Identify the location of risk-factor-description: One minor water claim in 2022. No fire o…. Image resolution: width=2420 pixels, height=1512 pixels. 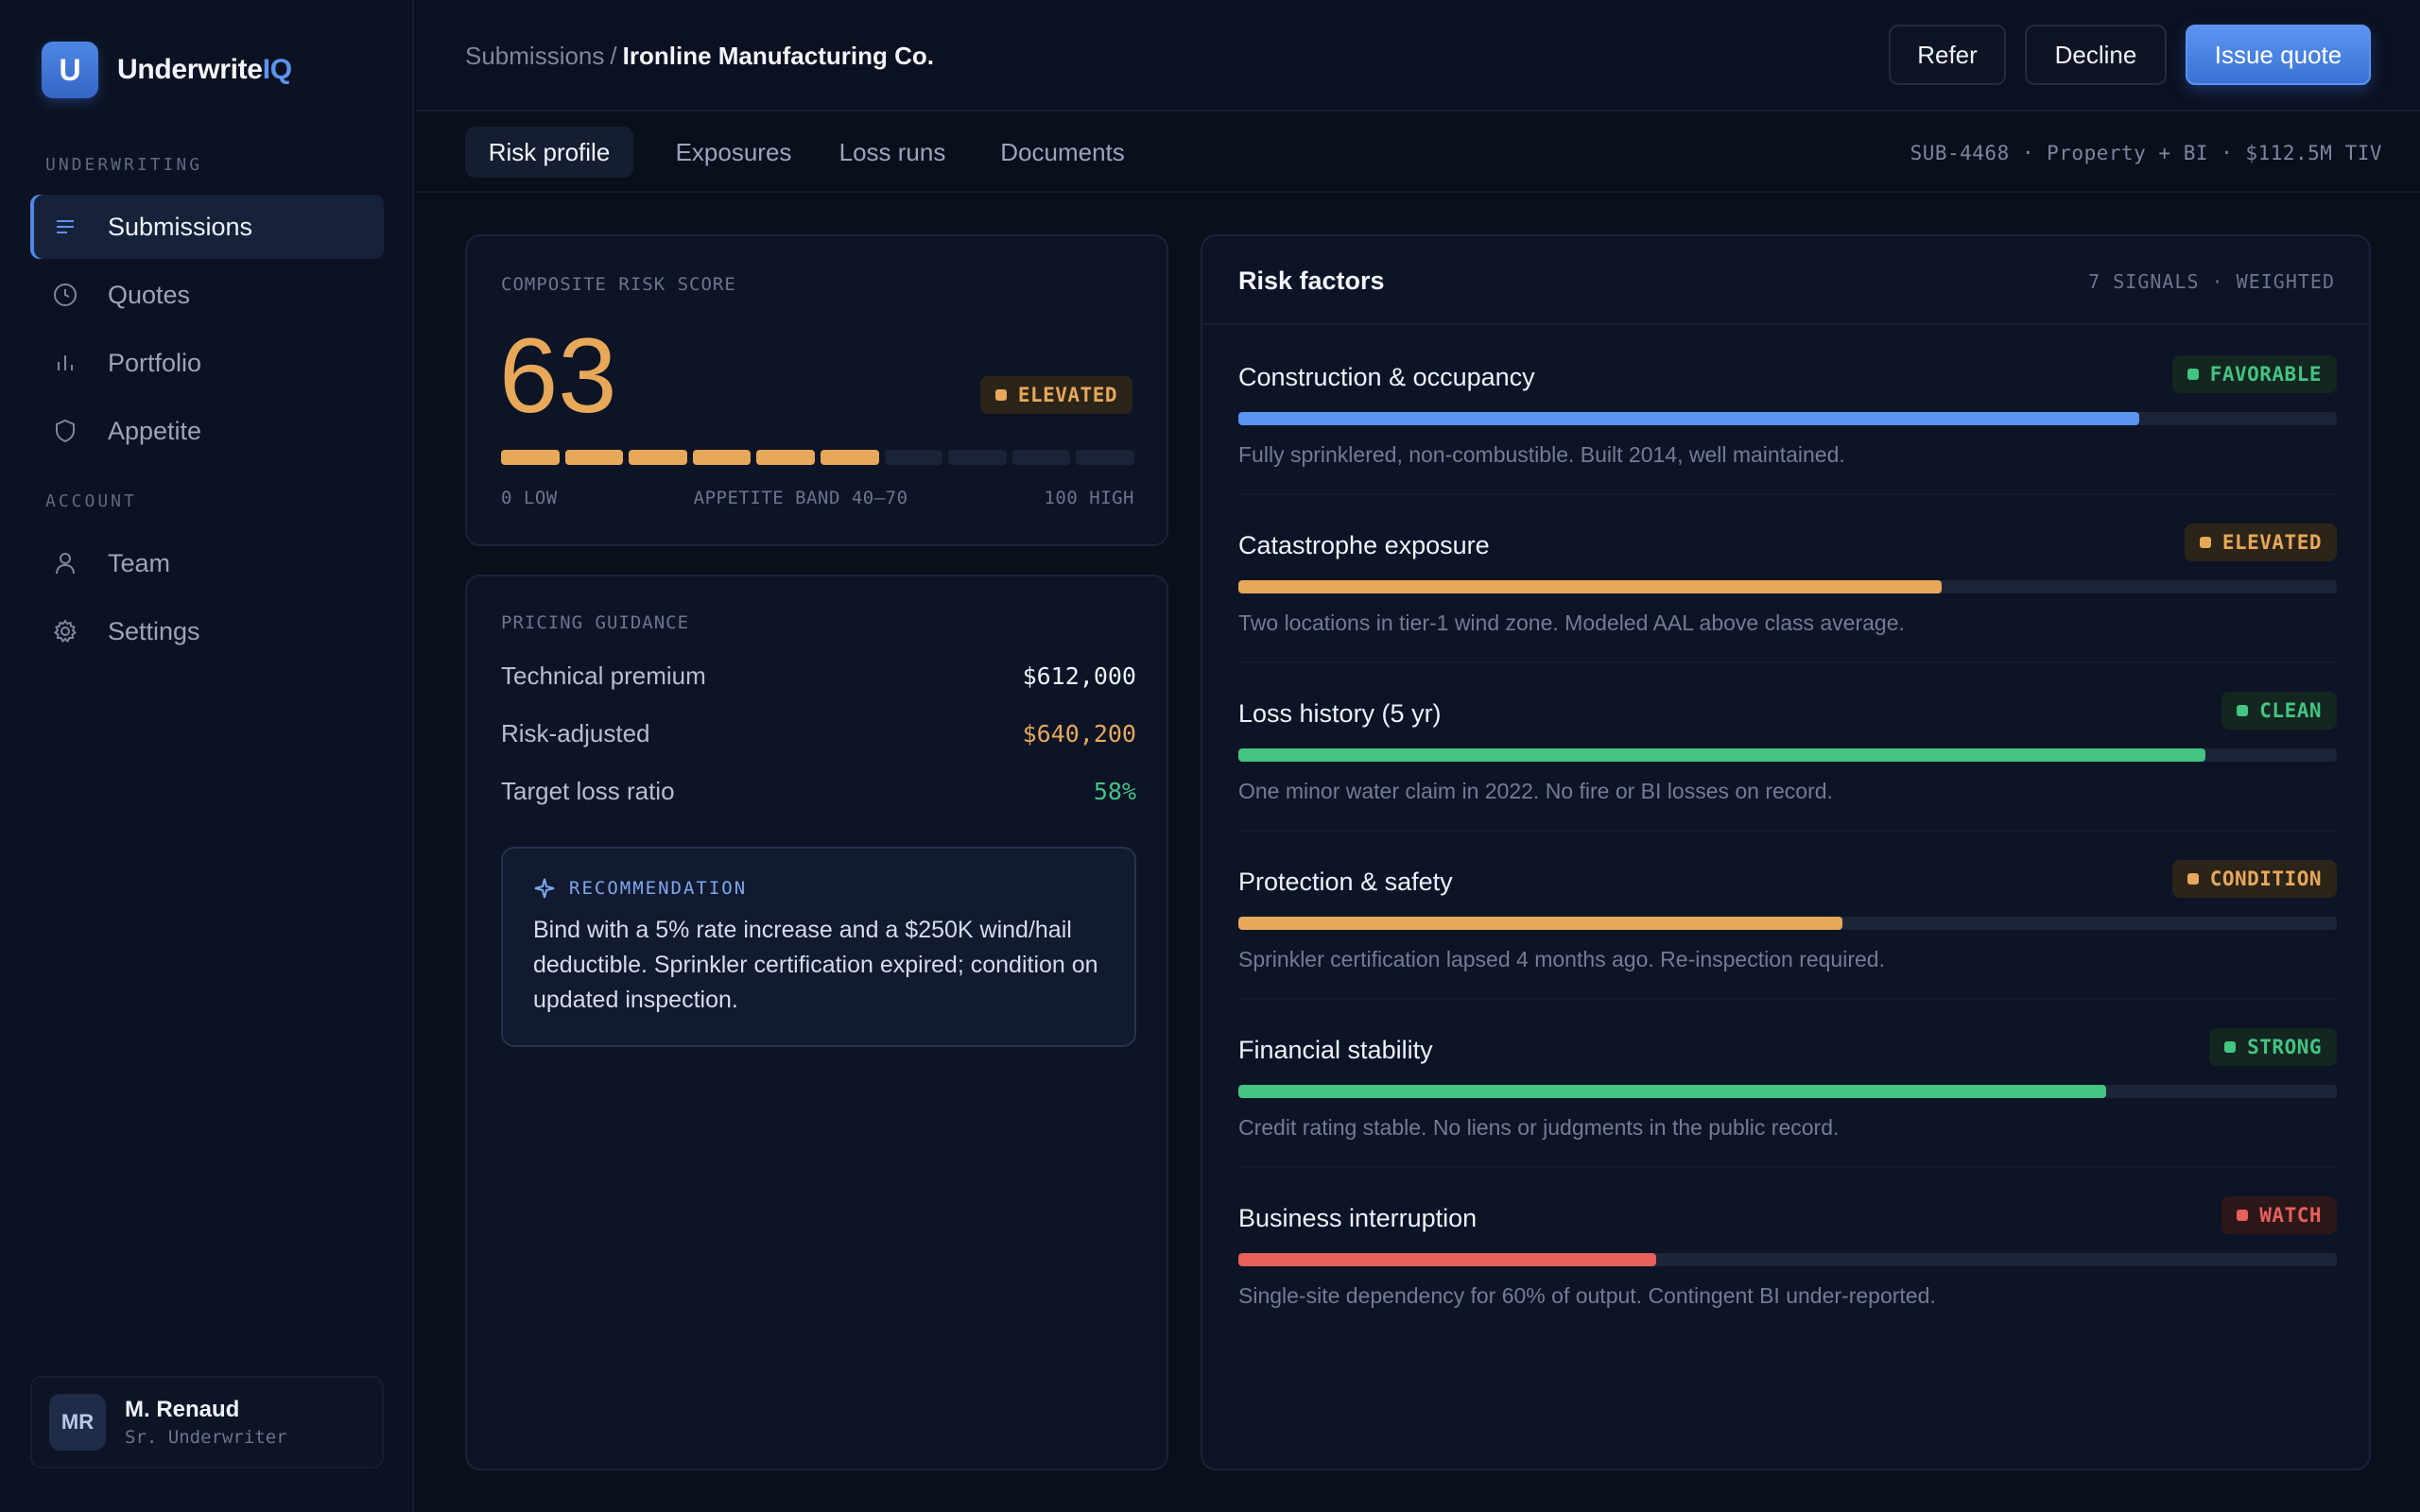
(1535, 791).